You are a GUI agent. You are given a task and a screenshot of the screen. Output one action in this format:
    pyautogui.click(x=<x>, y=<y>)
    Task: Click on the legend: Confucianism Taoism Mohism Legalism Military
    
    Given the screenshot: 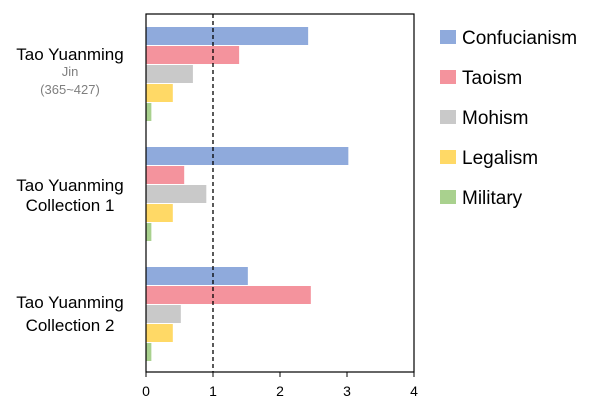 What is the action you would take?
    pyautogui.click(x=508, y=118)
    